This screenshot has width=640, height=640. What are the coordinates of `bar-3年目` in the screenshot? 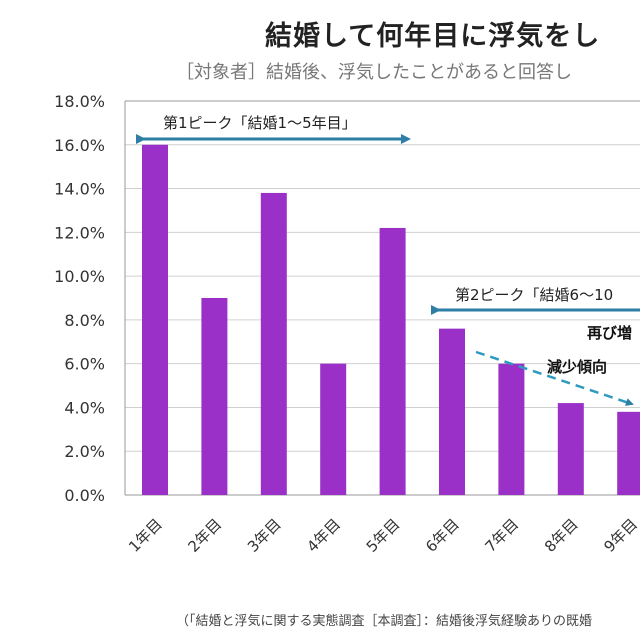 It's located at (273, 343).